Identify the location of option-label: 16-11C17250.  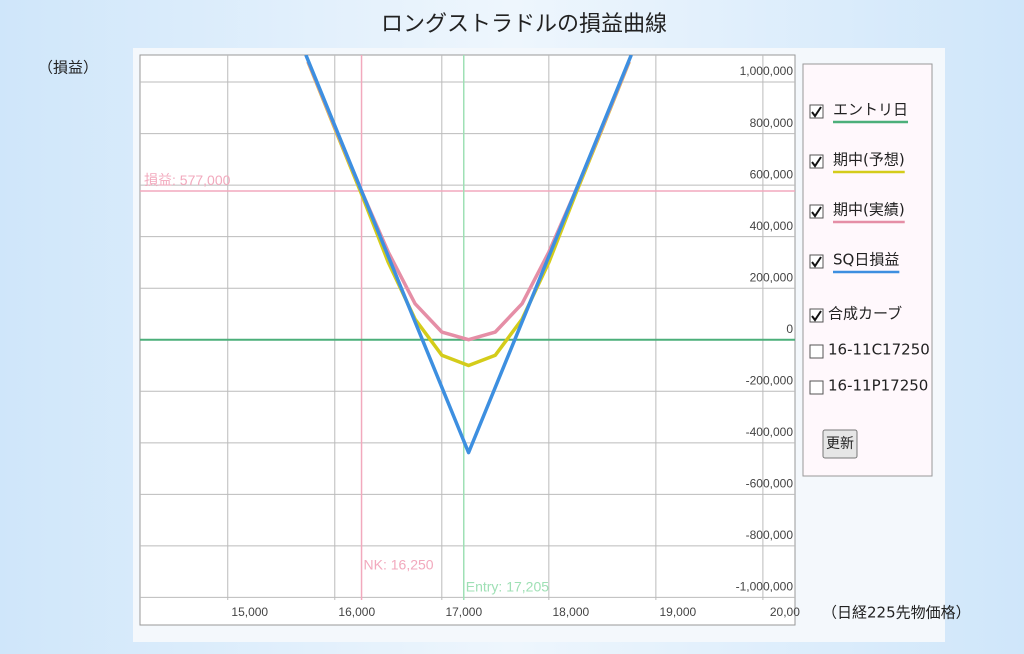
(879, 350).